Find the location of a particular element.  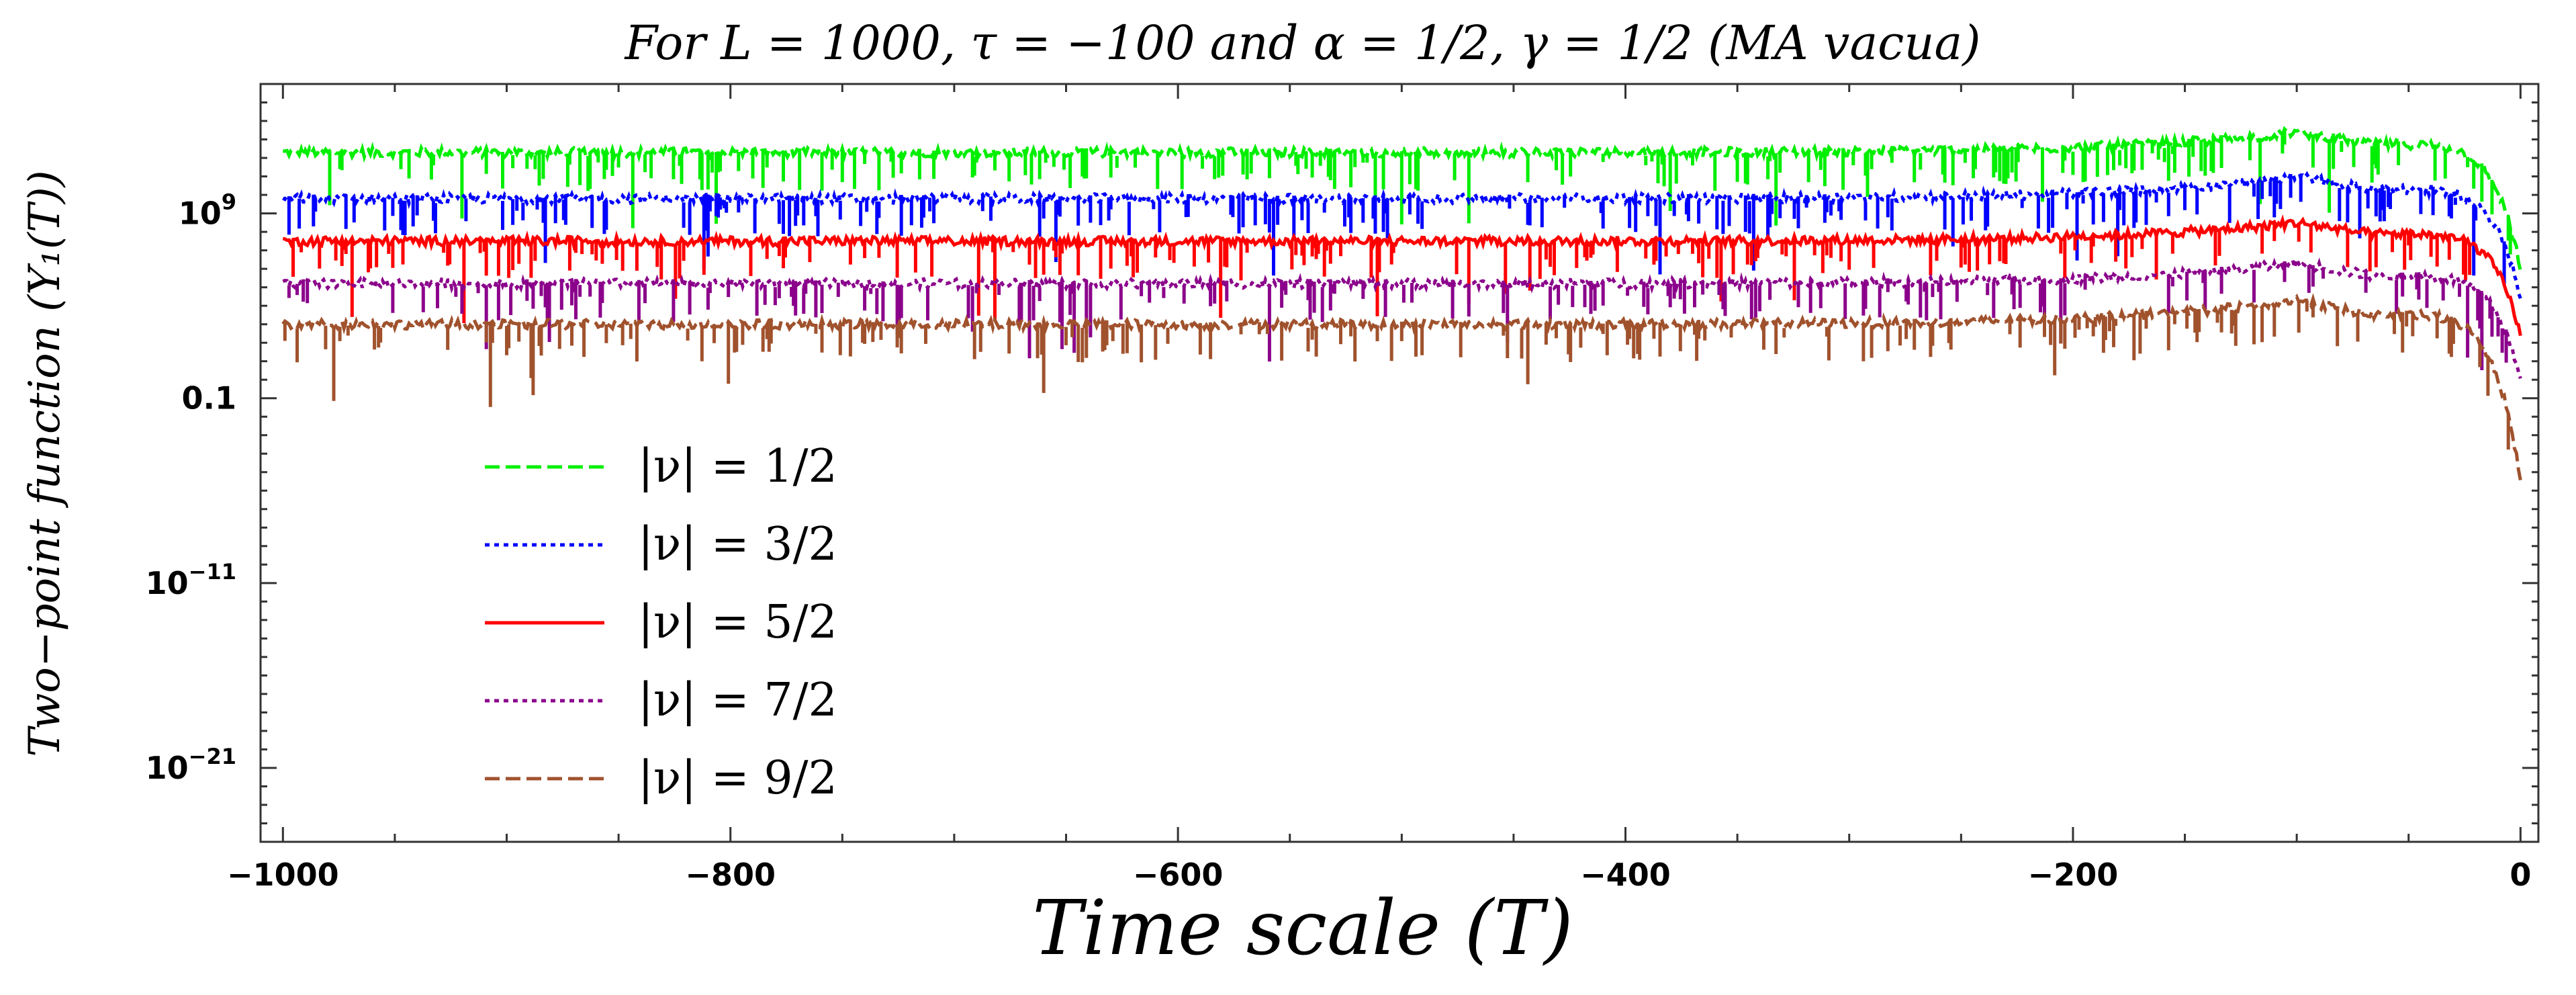

y-tick-label: 10−21 is located at coordinates (191, 765).